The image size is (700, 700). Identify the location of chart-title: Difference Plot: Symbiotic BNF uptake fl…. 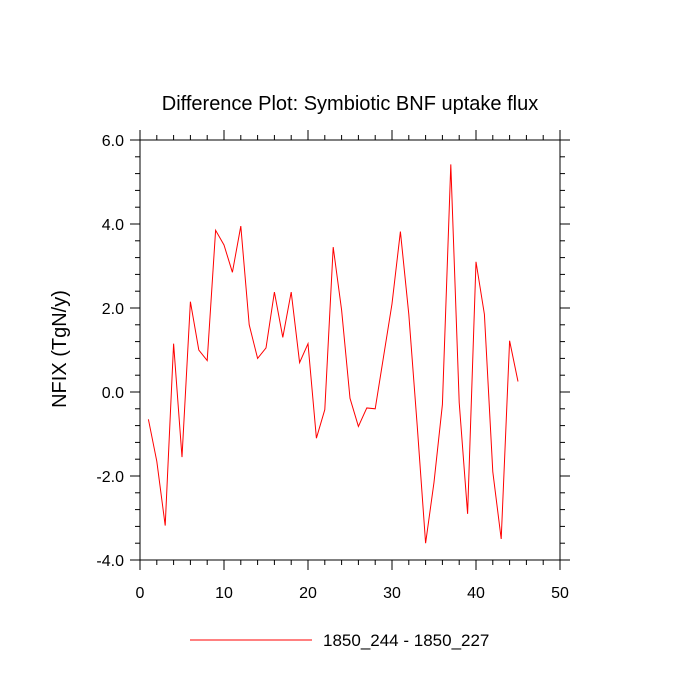
(350, 104).